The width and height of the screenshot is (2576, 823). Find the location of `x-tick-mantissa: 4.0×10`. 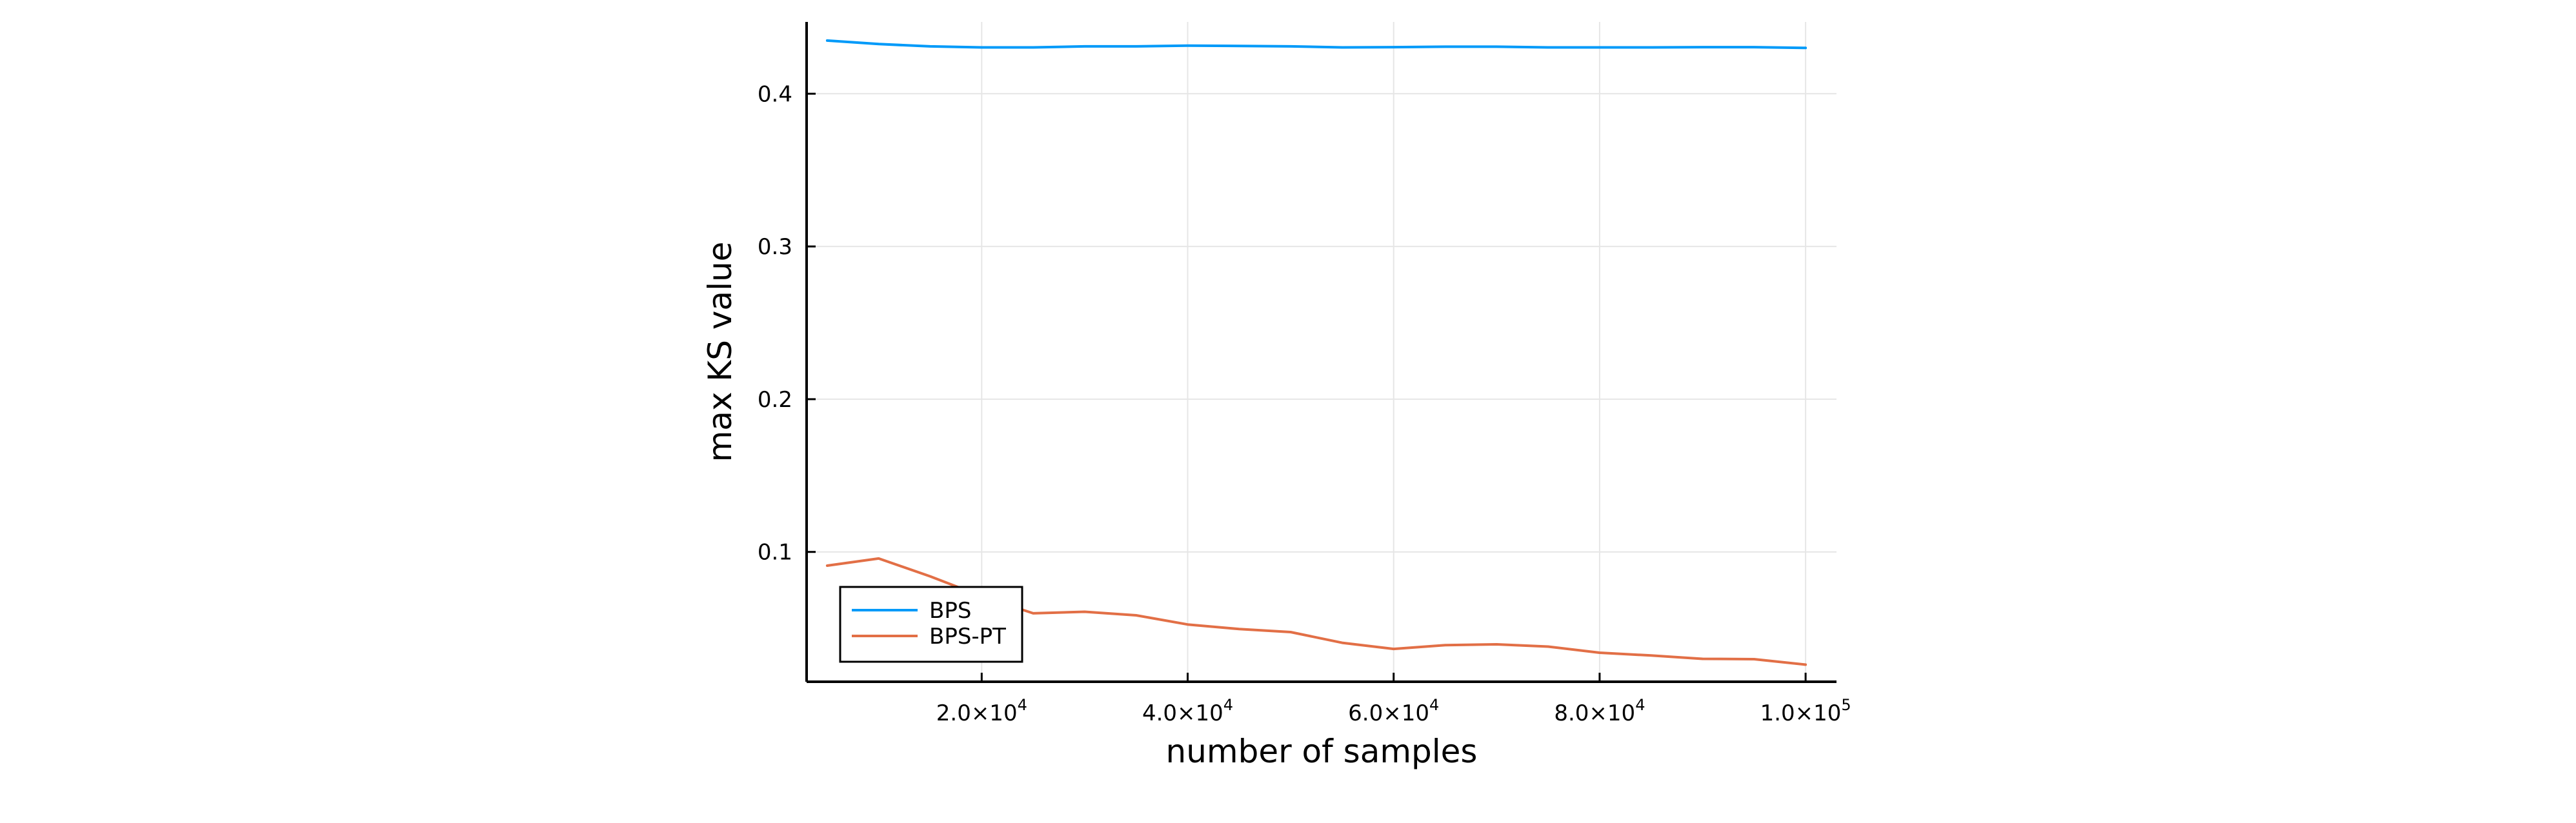

x-tick-mantissa: 4.0×10 is located at coordinates (1182, 713).